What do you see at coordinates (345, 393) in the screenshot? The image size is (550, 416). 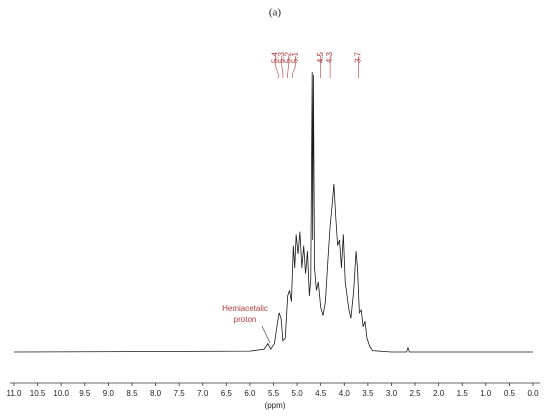 I see `x-tick-label: 4.0` at bounding box center [345, 393].